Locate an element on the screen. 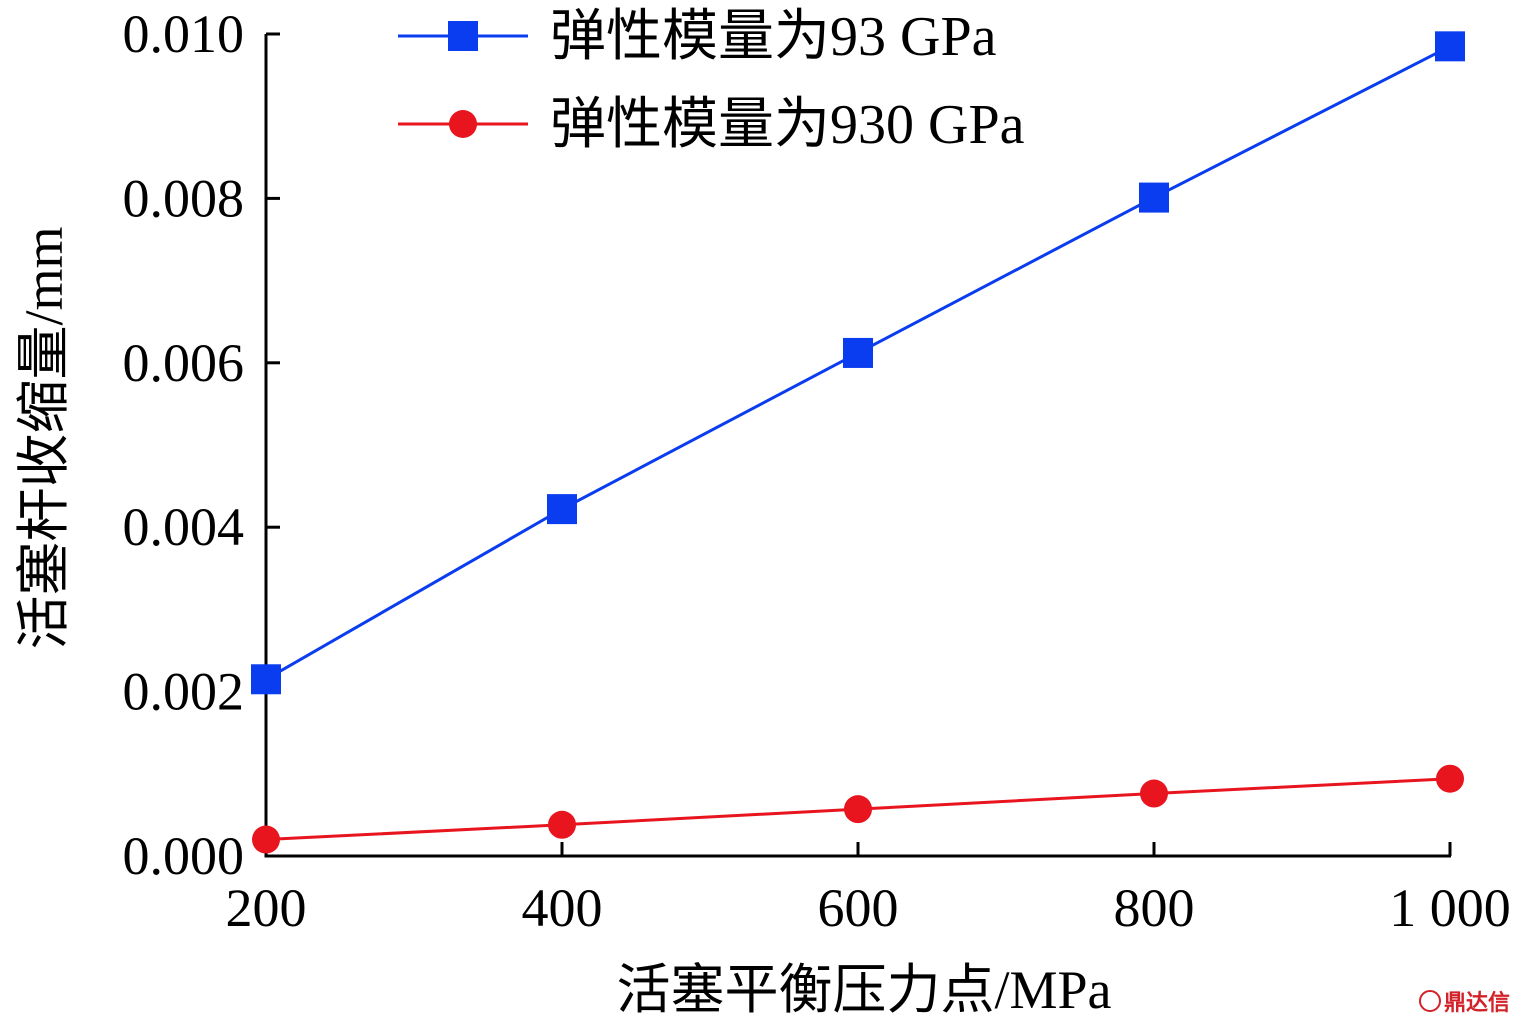 The height and width of the screenshot is (1021, 1518). y-axis-title: 活塞杆收缩量/mm is located at coordinates (44, 437).